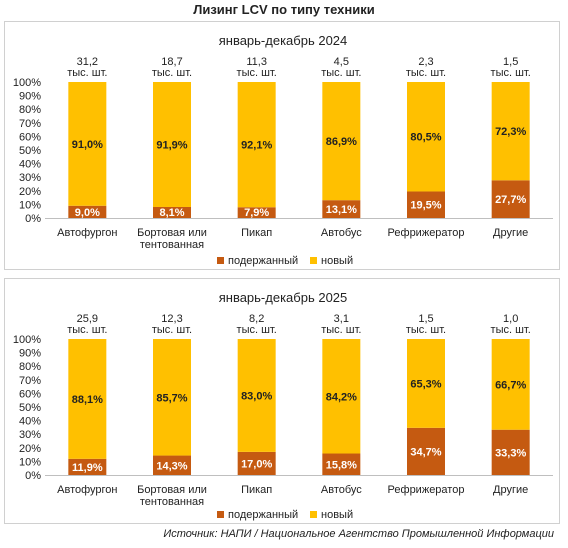 The width and height of the screenshot is (568, 548). I want to click on total-value: 11,3, so click(256, 62).